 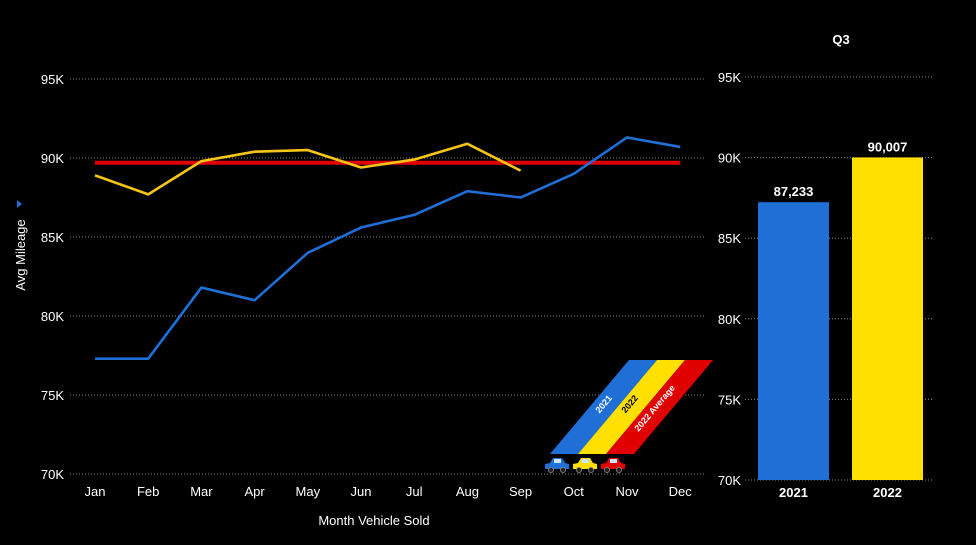 What do you see at coordinates (467, 491) in the screenshot?
I see `x-tick-label: Aug` at bounding box center [467, 491].